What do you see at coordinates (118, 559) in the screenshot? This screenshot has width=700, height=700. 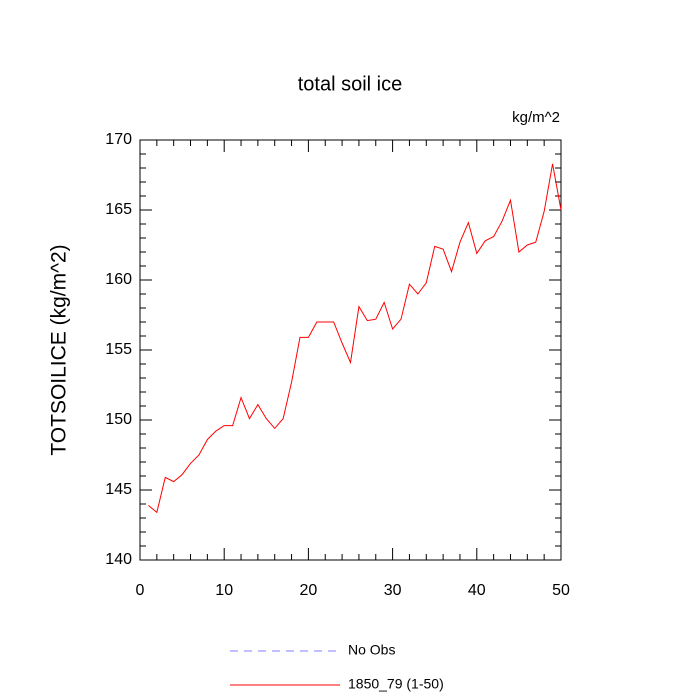 I see `y-tick-label: 140` at bounding box center [118, 559].